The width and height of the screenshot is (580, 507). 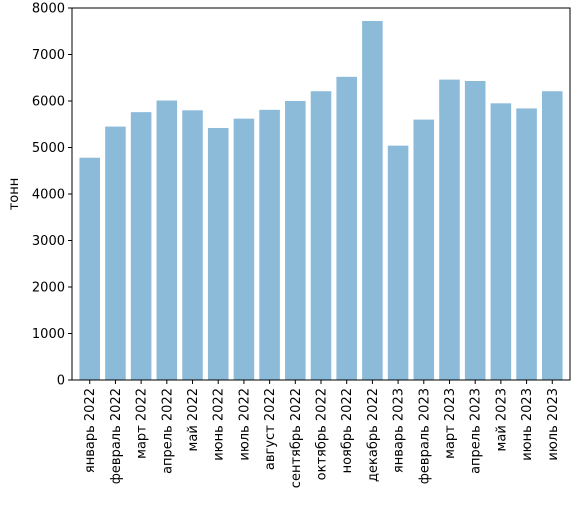 I want to click on x-tick-label-10: ноябрь 2022, so click(x=347, y=430).